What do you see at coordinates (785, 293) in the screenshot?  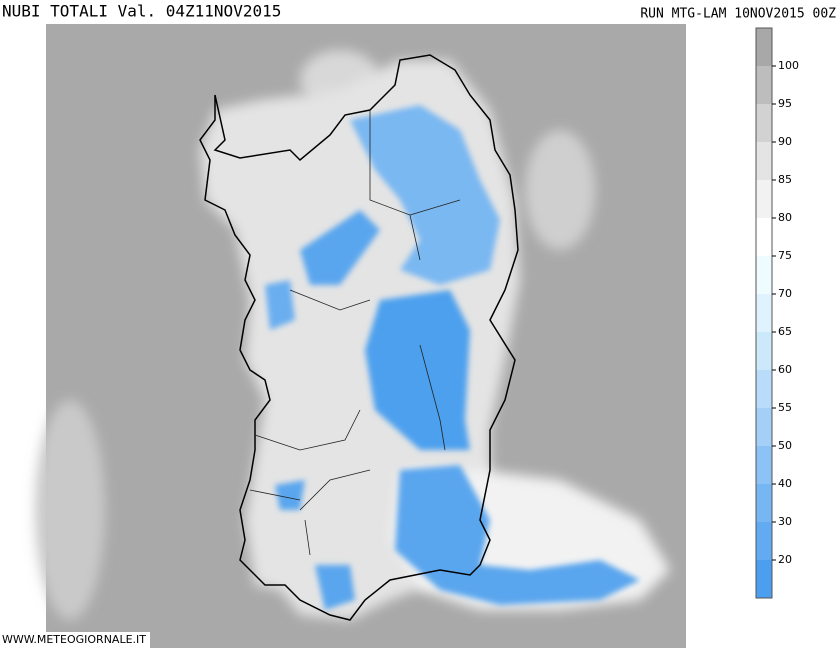 I see `colorbar-label: 70` at bounding box center [785, 293].